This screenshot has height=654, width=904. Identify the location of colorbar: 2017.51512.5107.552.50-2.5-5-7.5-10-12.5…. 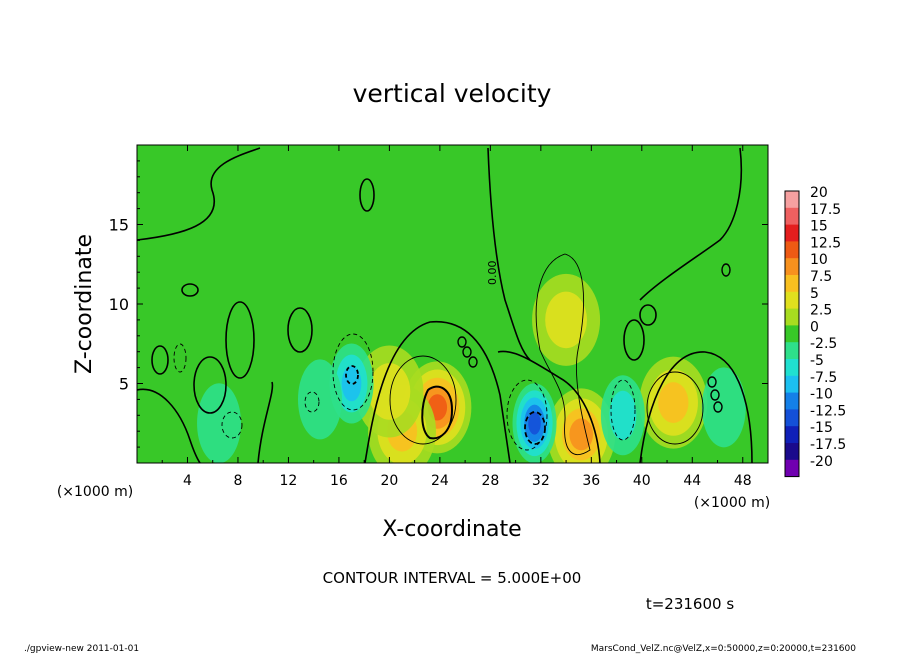
(815, 331).